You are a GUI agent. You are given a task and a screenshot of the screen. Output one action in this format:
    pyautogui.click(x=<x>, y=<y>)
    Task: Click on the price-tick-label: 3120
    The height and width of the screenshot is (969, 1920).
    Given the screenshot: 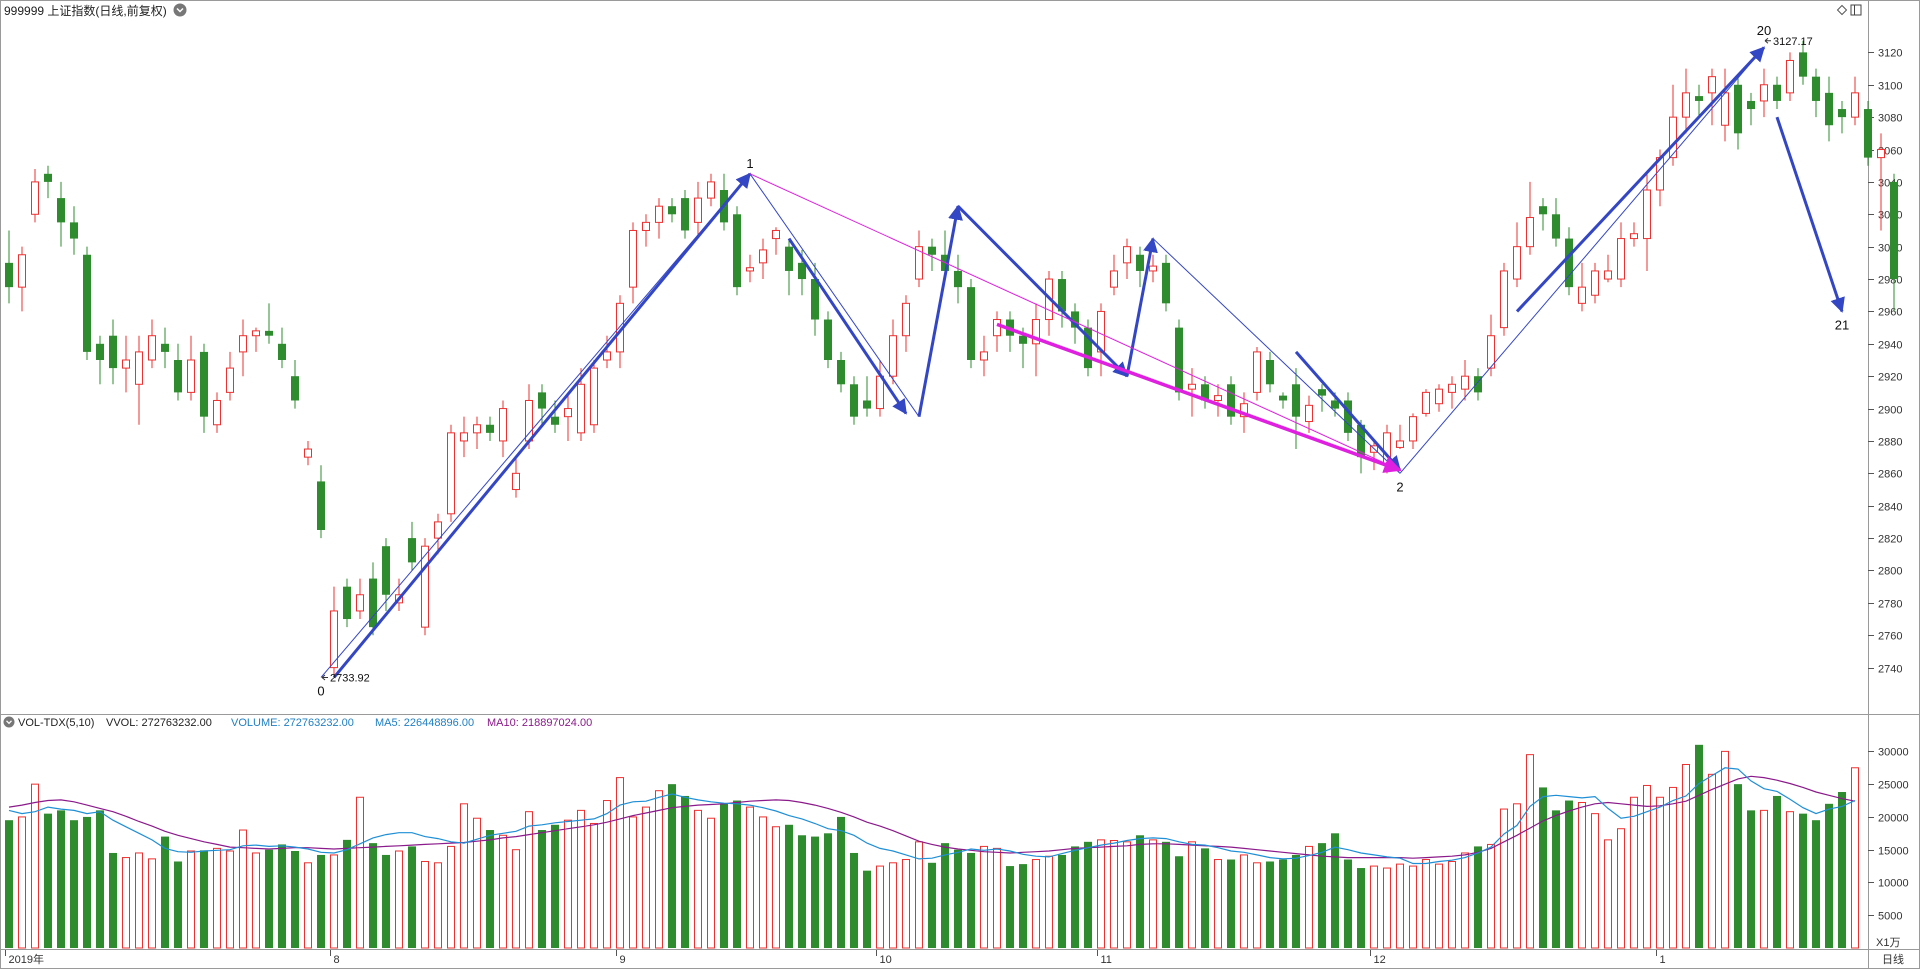 What is the action you would take?
    pyautogui.click(x=1890, y=54)
    